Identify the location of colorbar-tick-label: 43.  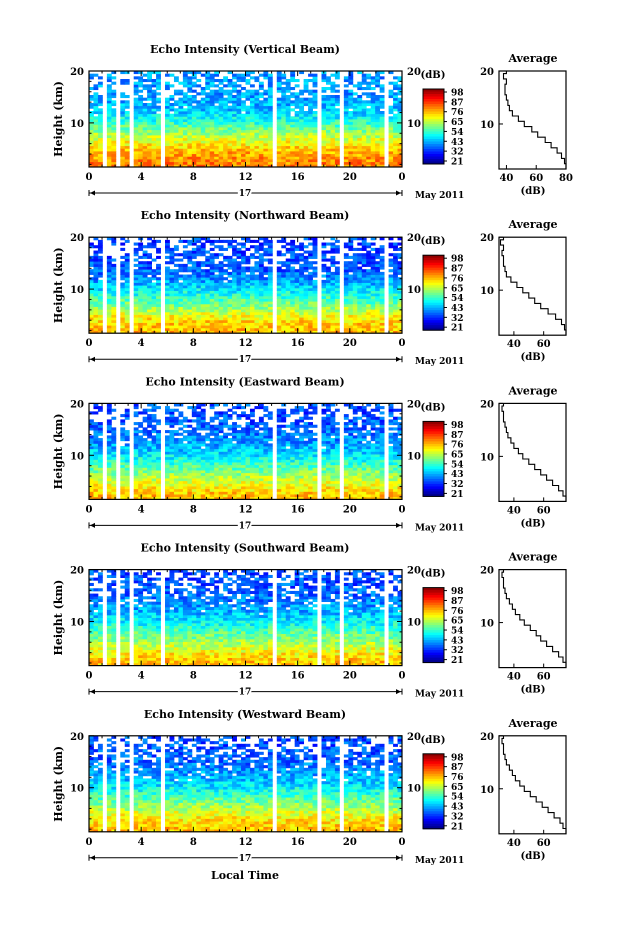
(457, 309).